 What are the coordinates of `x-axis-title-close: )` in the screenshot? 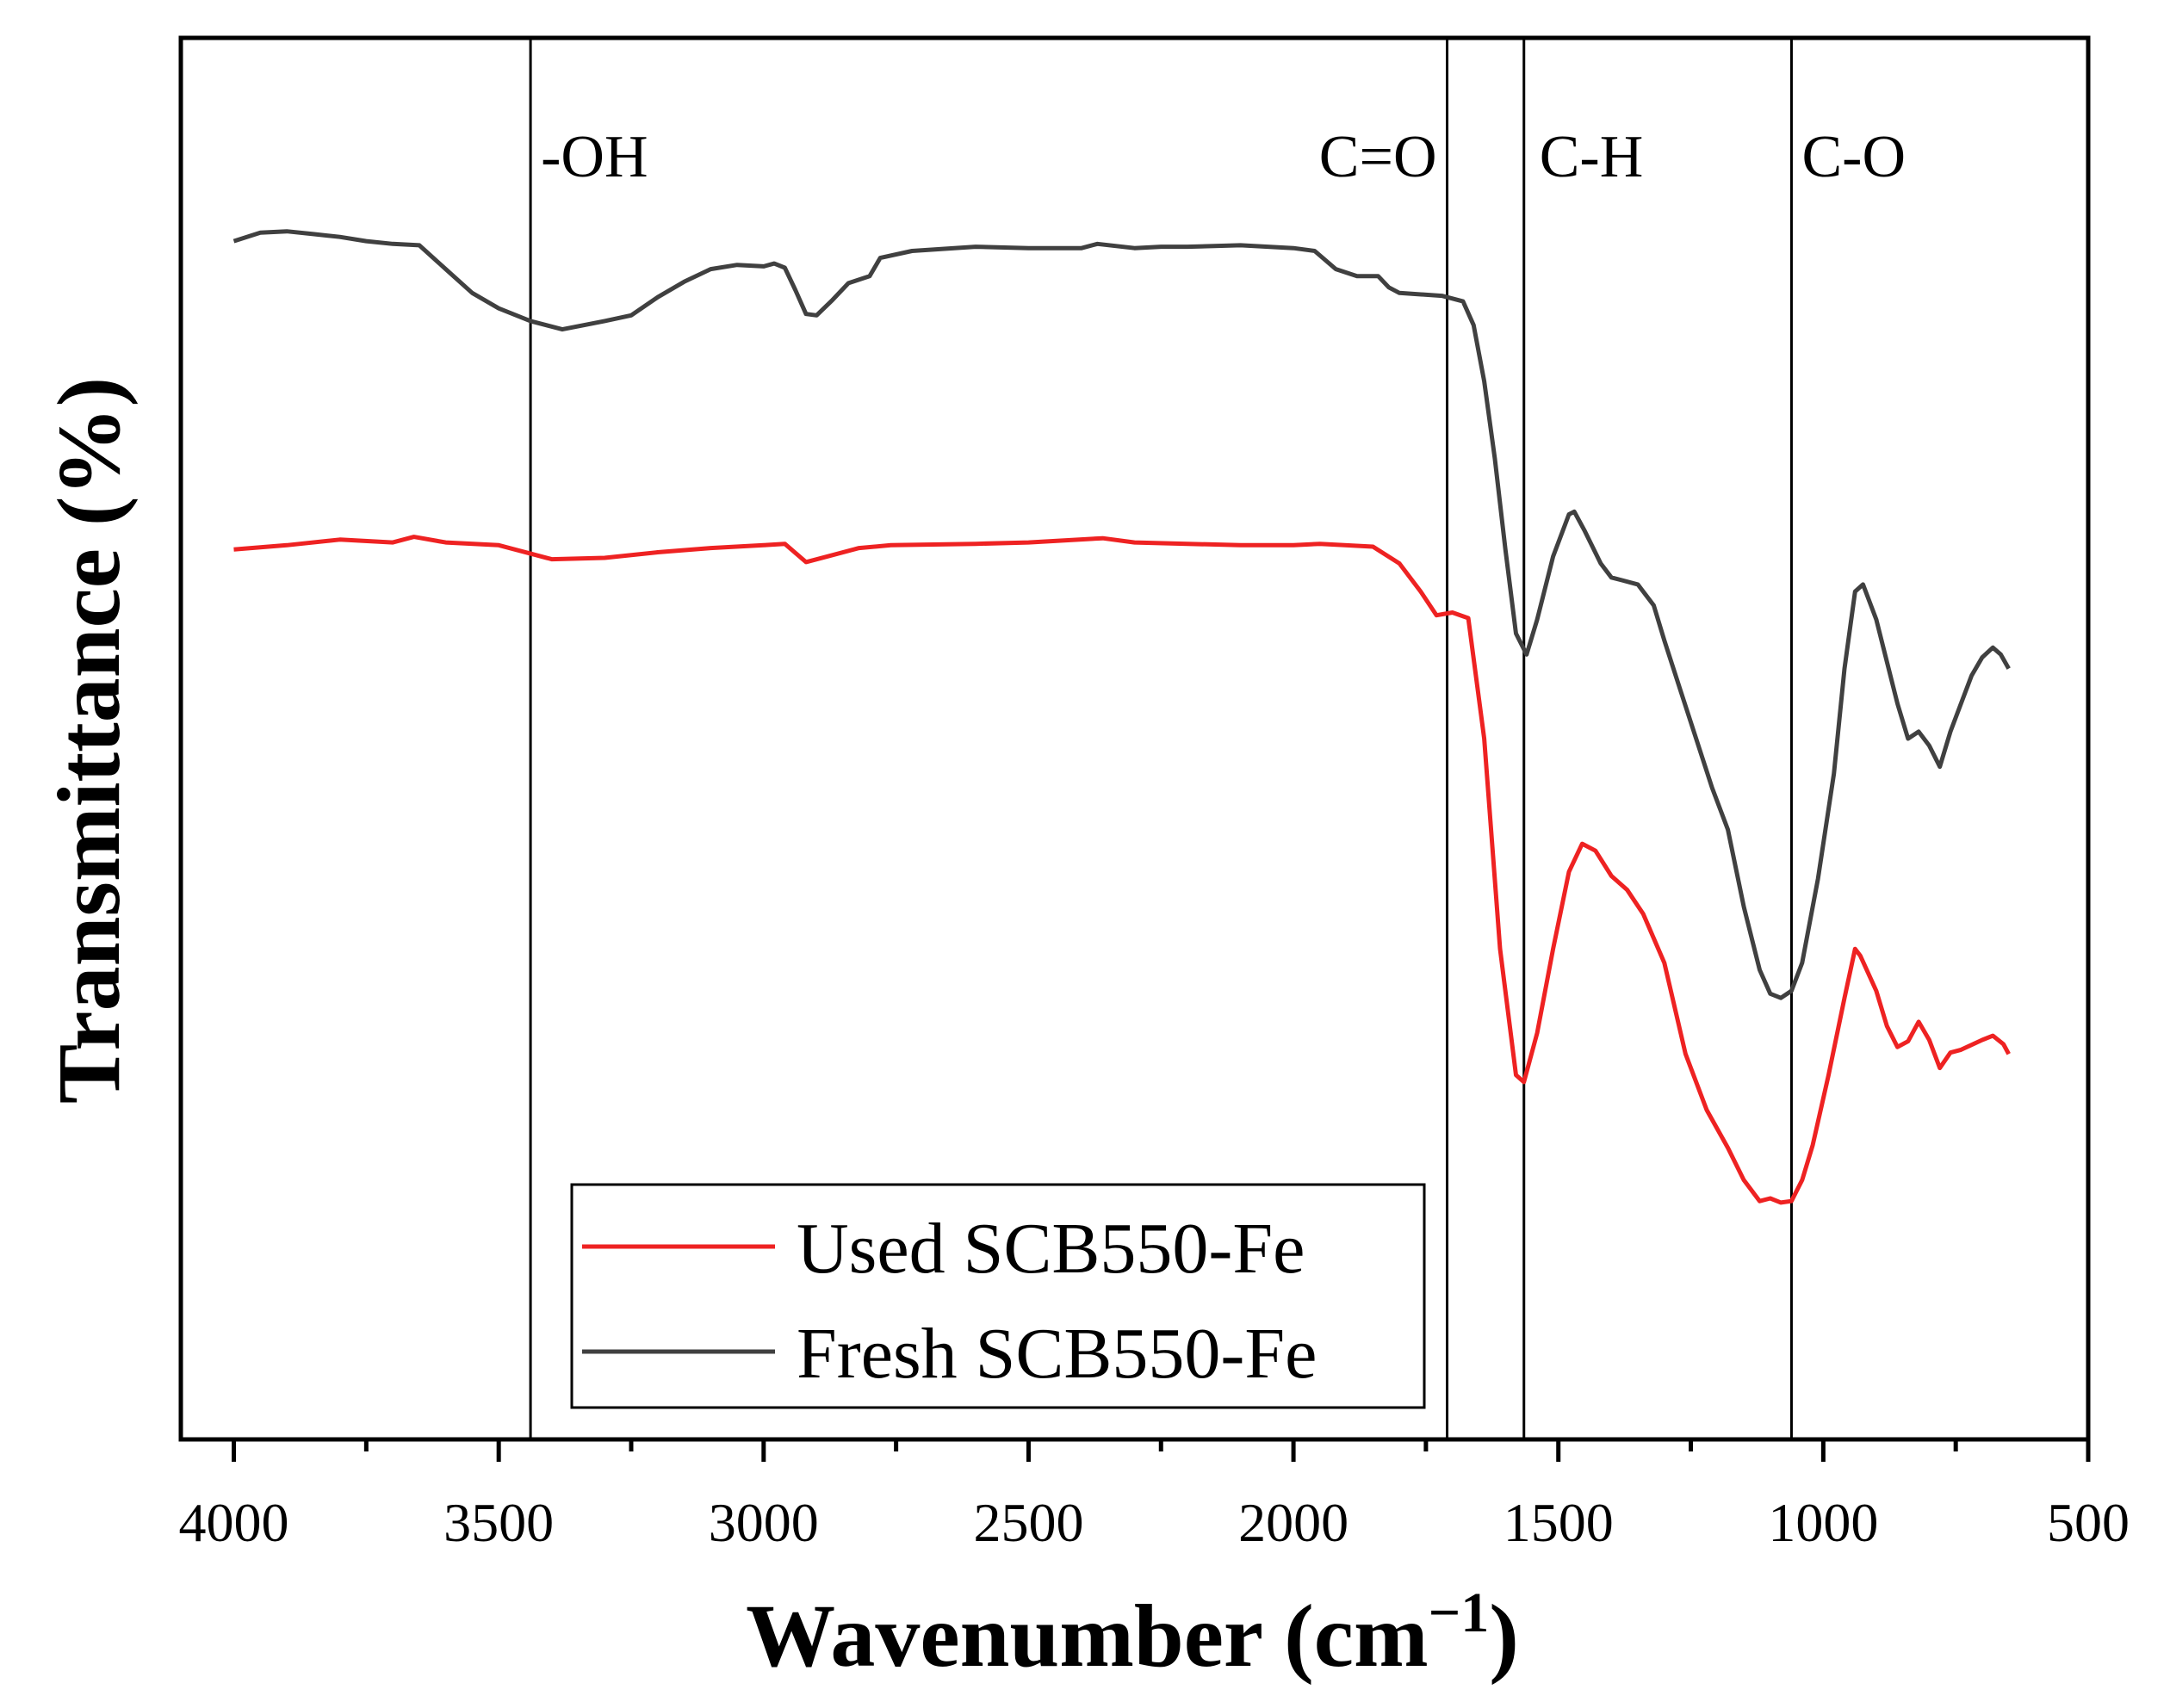 It's located at (1504, 1636).